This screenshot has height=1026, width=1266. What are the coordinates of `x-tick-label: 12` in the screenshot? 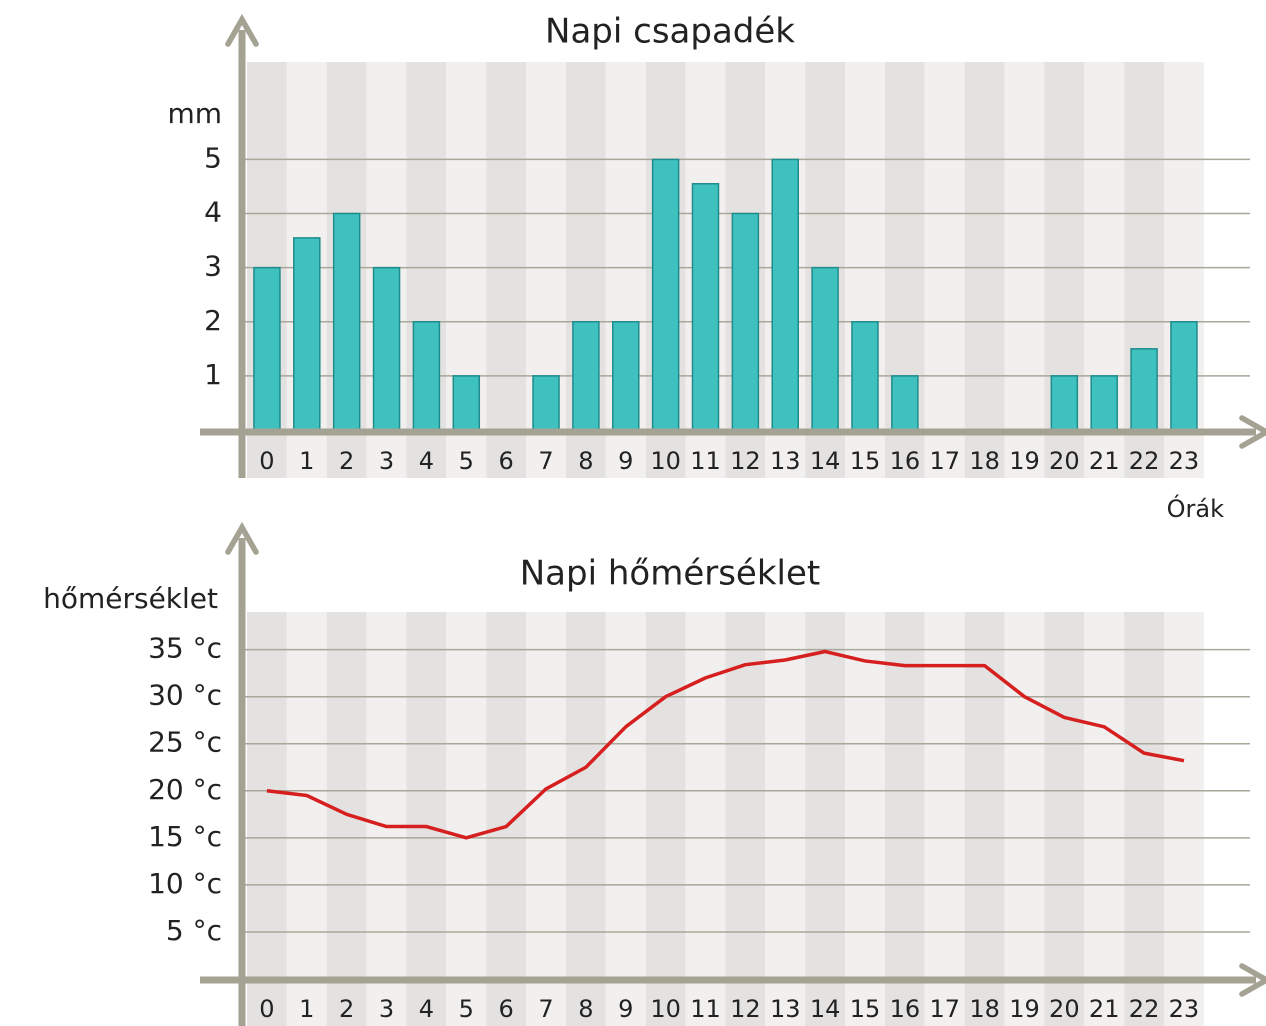 It's located at (745, 1009).